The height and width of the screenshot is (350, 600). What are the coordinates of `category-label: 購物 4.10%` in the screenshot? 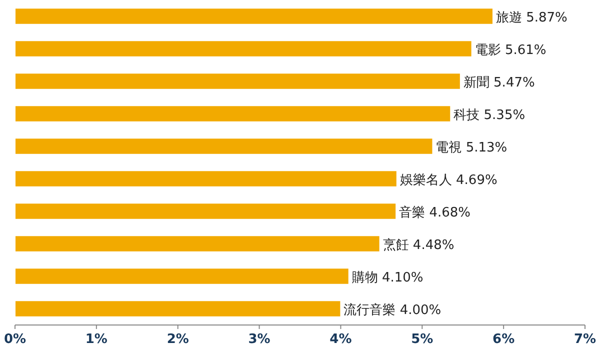 It's located at (388, 278).